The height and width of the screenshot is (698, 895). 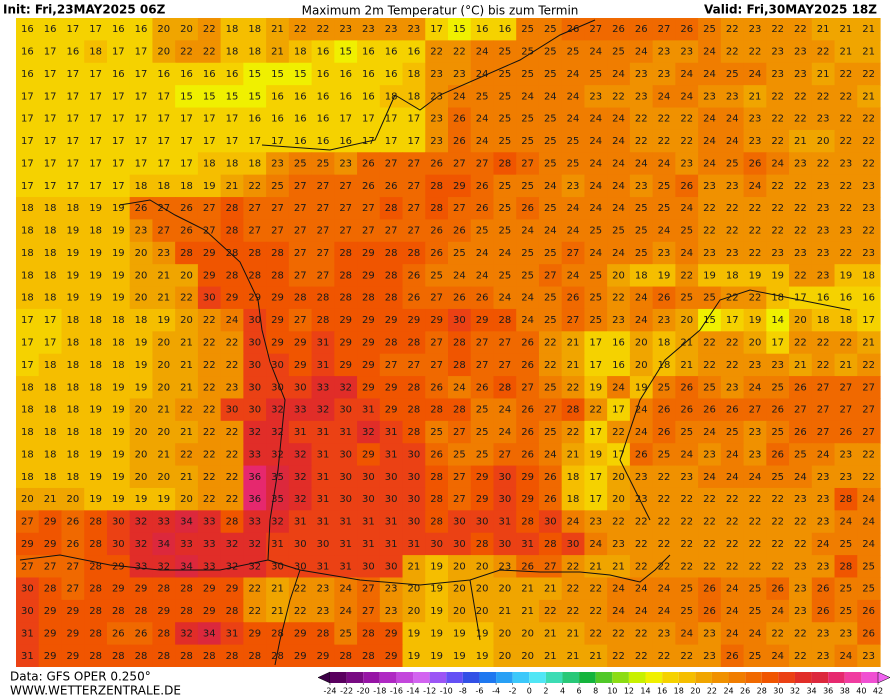 What do you see at coordinates (709, 275) in the screenshot?
I see `temperature-label: 19` at bounding box center [709, 275].